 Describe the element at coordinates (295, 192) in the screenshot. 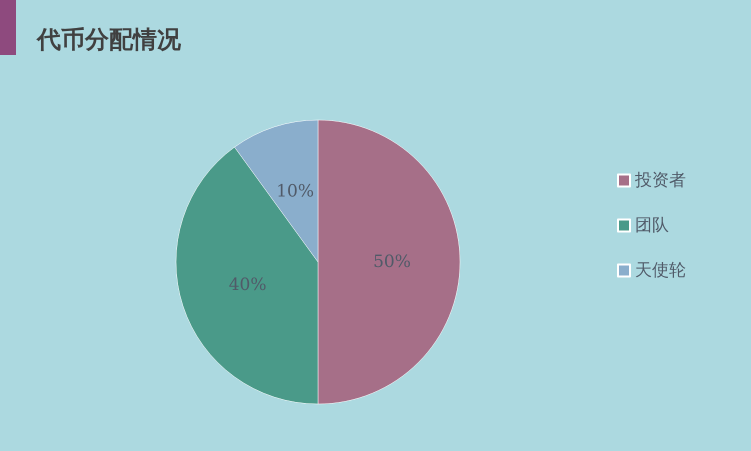

I see `data-label: 10%` at that location.